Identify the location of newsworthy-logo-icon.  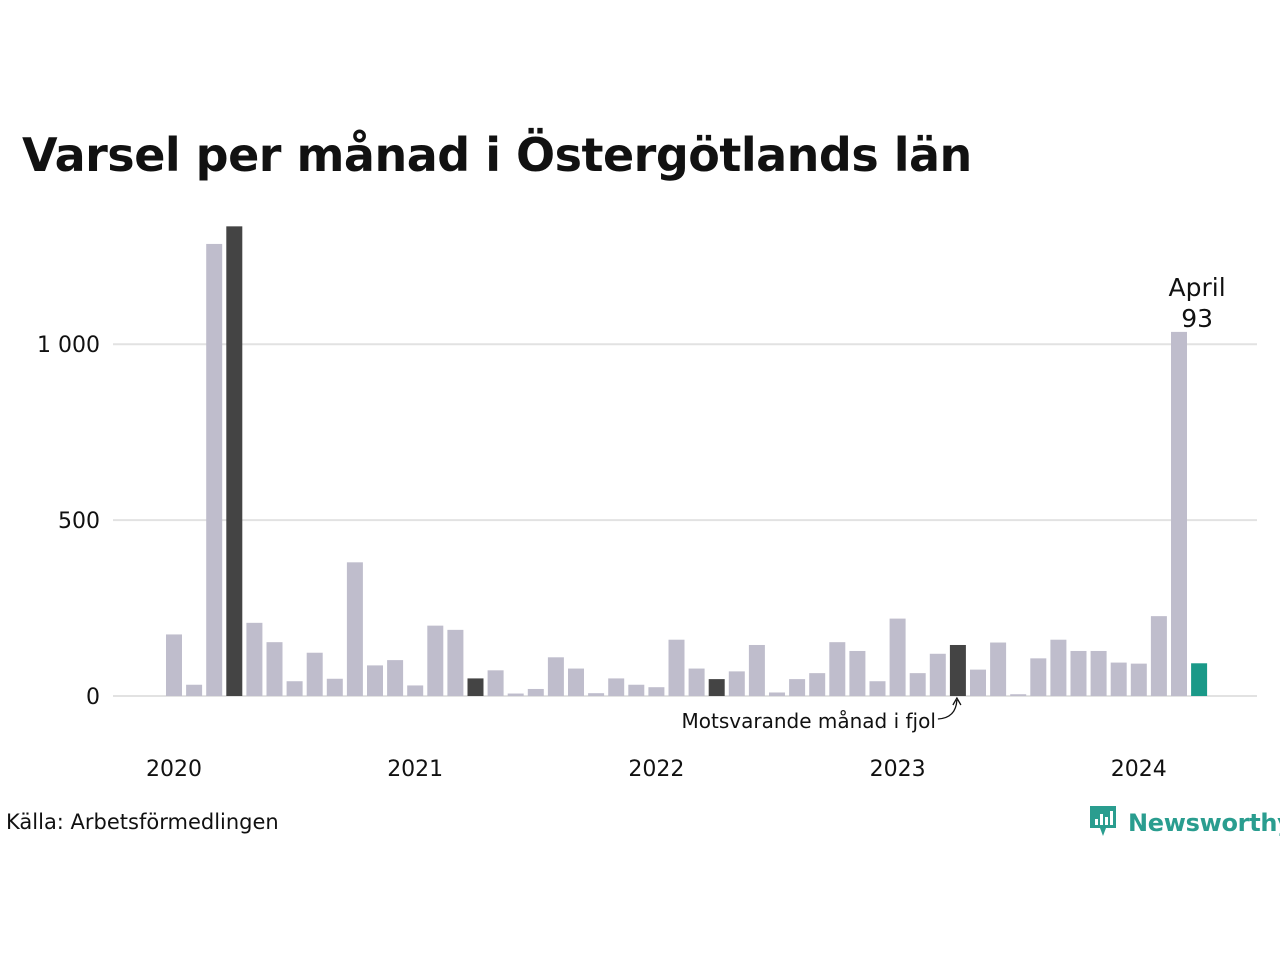
(1103, 823).